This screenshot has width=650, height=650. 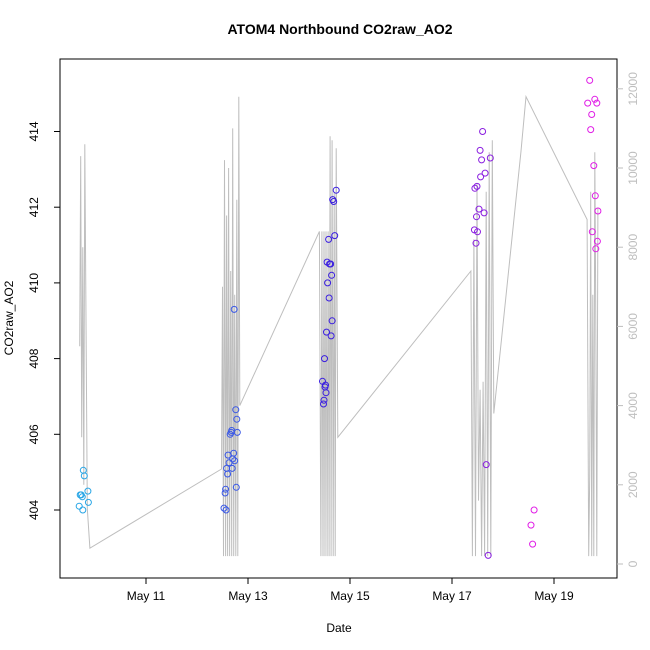 I want to click on y-right-tick-label: 12000, so click(x=633, y=89).